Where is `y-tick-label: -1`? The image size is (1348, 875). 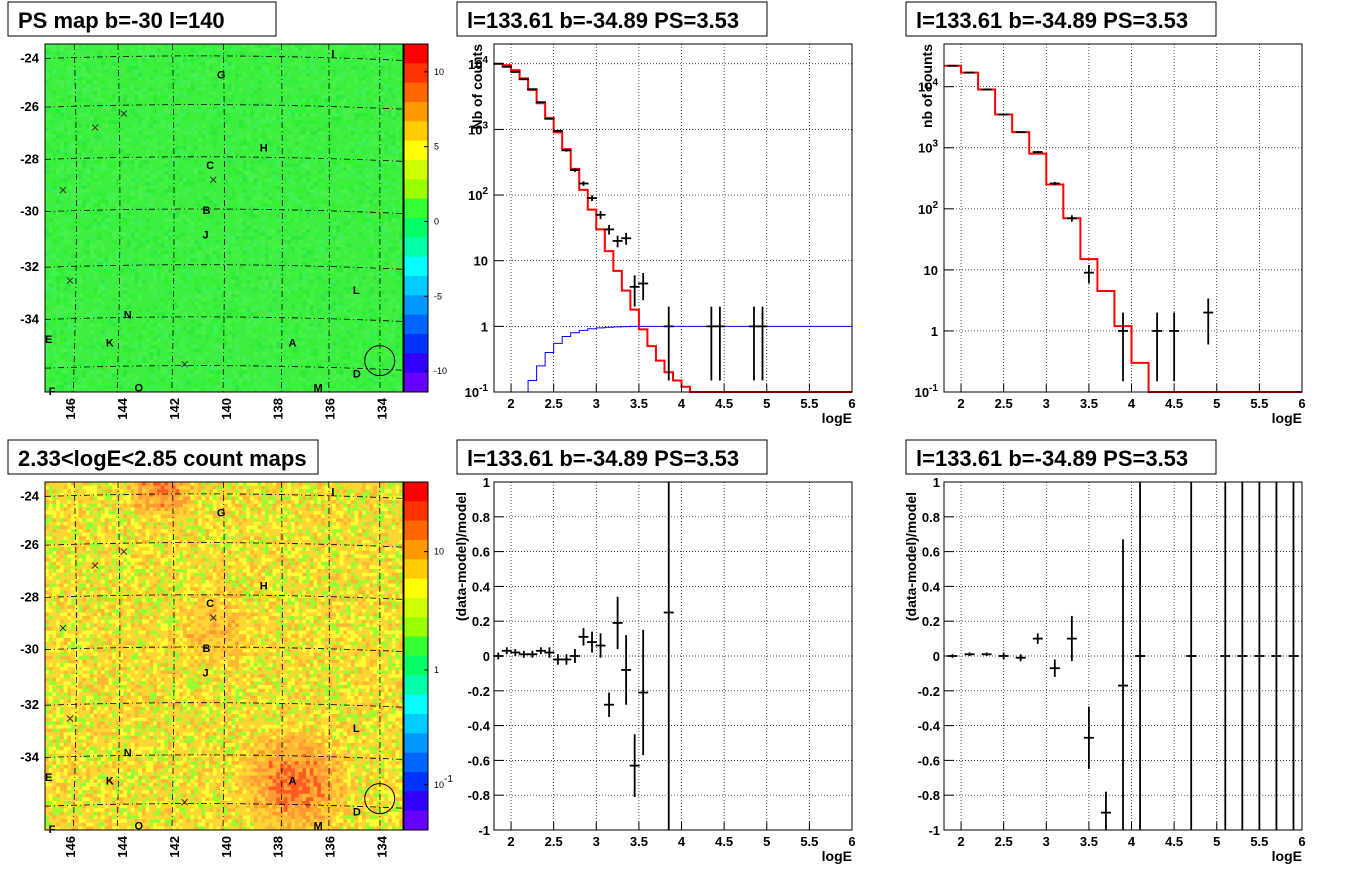 y-tick-label: -1 is located at coordinates (934, 830).